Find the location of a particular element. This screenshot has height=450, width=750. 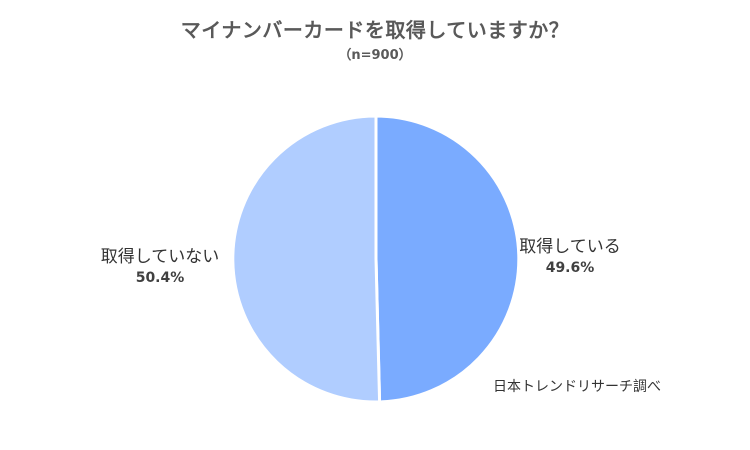

slice-value-not-acquired: 50.4% is located at coordinates (160, 277).